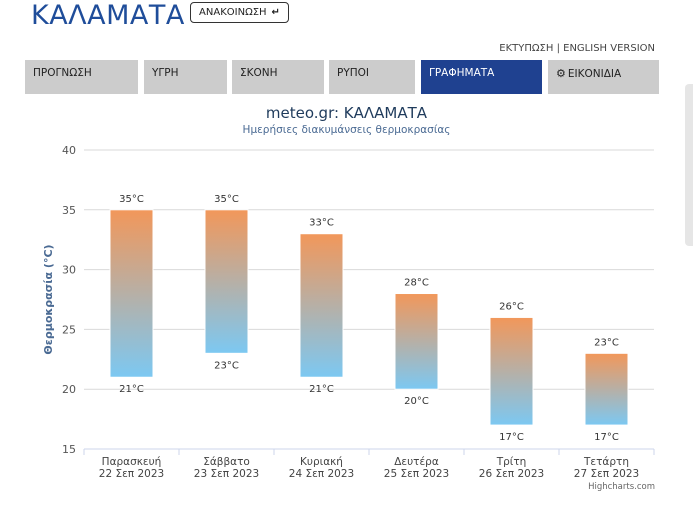 The height and width of the screenshot is (522, 693). Describe the element at coordinates (561, 73) in the screenshot. I see `gear-icon: ⚙` at that location.